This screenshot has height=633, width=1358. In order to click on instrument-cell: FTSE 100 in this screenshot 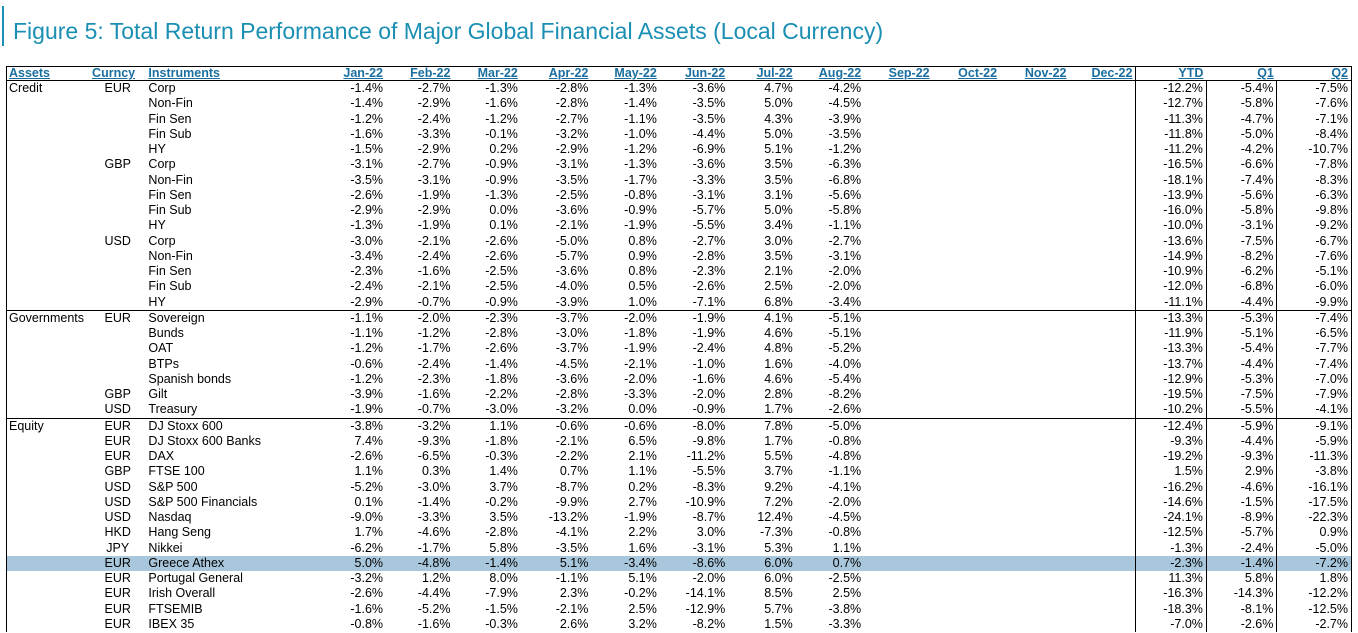, I will do `click(176, 471)`.